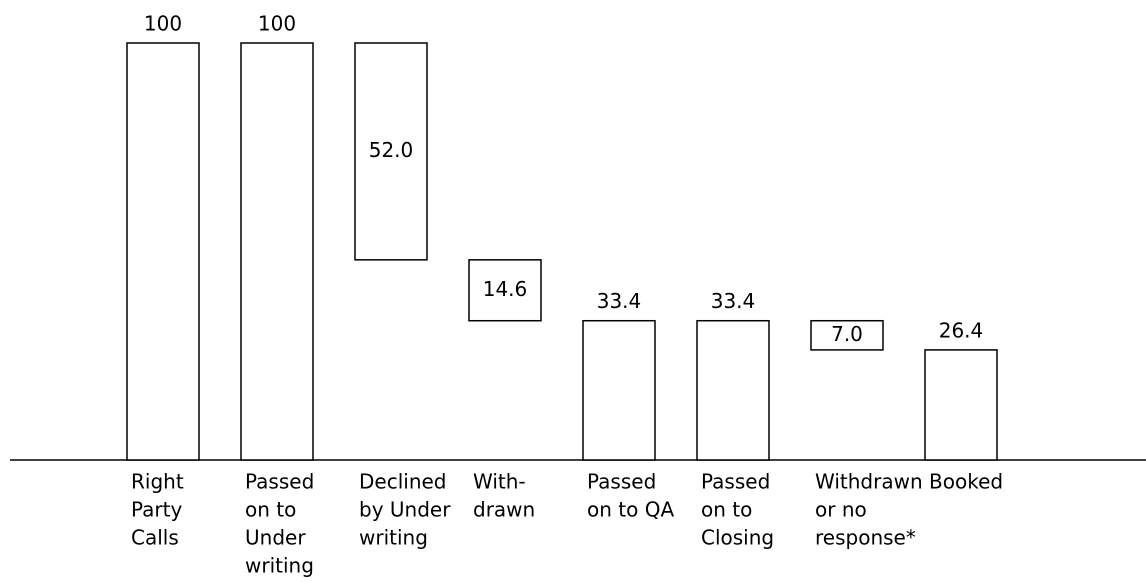 The image size is (1146, 582). I want to click on category-label: or no, so click(841, 510).